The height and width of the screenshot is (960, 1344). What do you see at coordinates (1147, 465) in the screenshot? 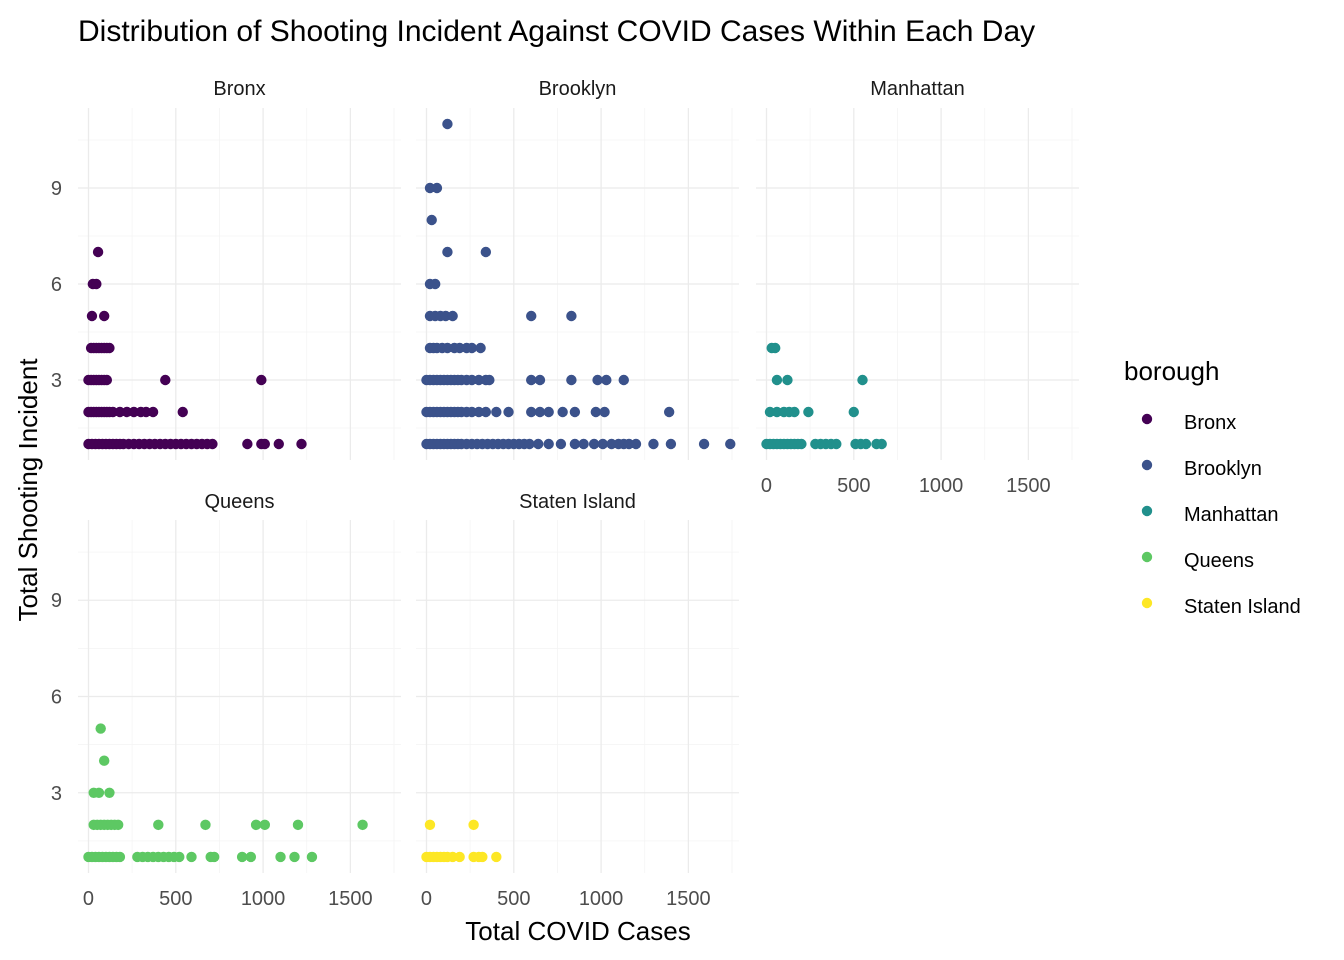
I see `legend-key-brooklyn` at bounding box center [1147, 465].